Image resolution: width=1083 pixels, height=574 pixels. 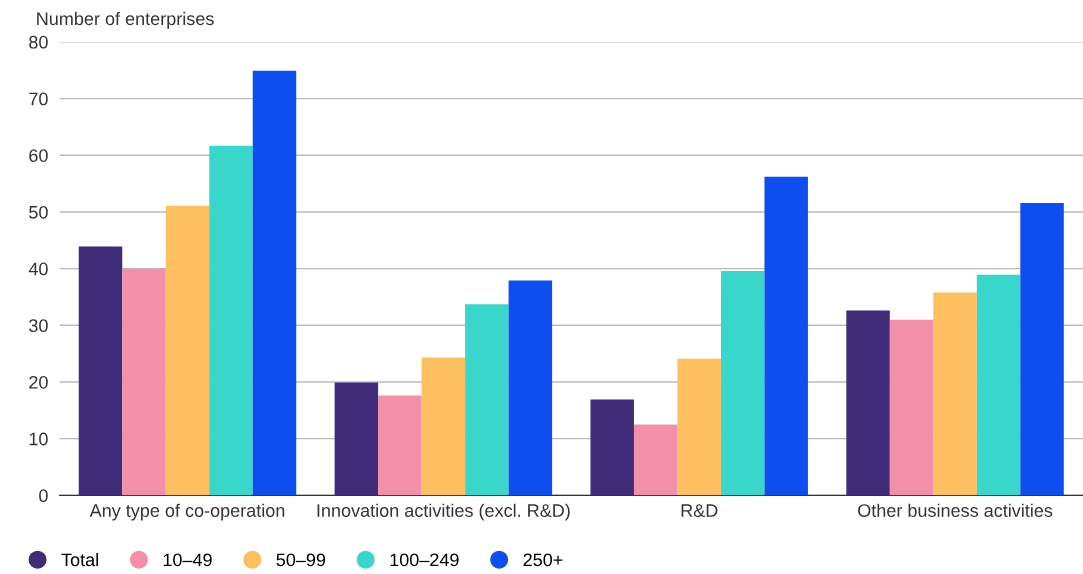 What do you see at coordinates (443, 512) in the screenshot?
I see `x-tick-label: Innovation activities (excl. R&D)` at bounding box center [443, 512].